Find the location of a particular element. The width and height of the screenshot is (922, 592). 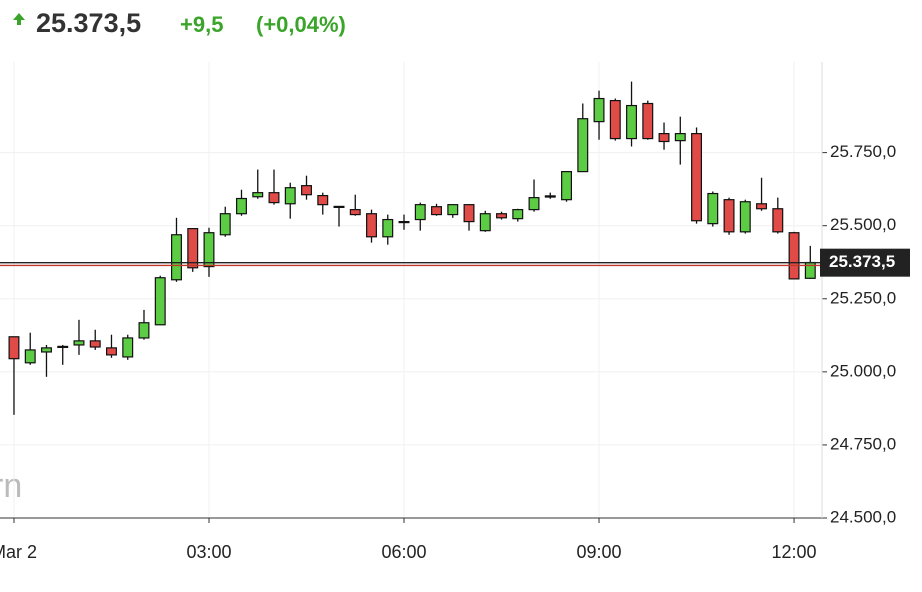

y-tick-label: 25.750,0 is located at coordinates (863, 151).